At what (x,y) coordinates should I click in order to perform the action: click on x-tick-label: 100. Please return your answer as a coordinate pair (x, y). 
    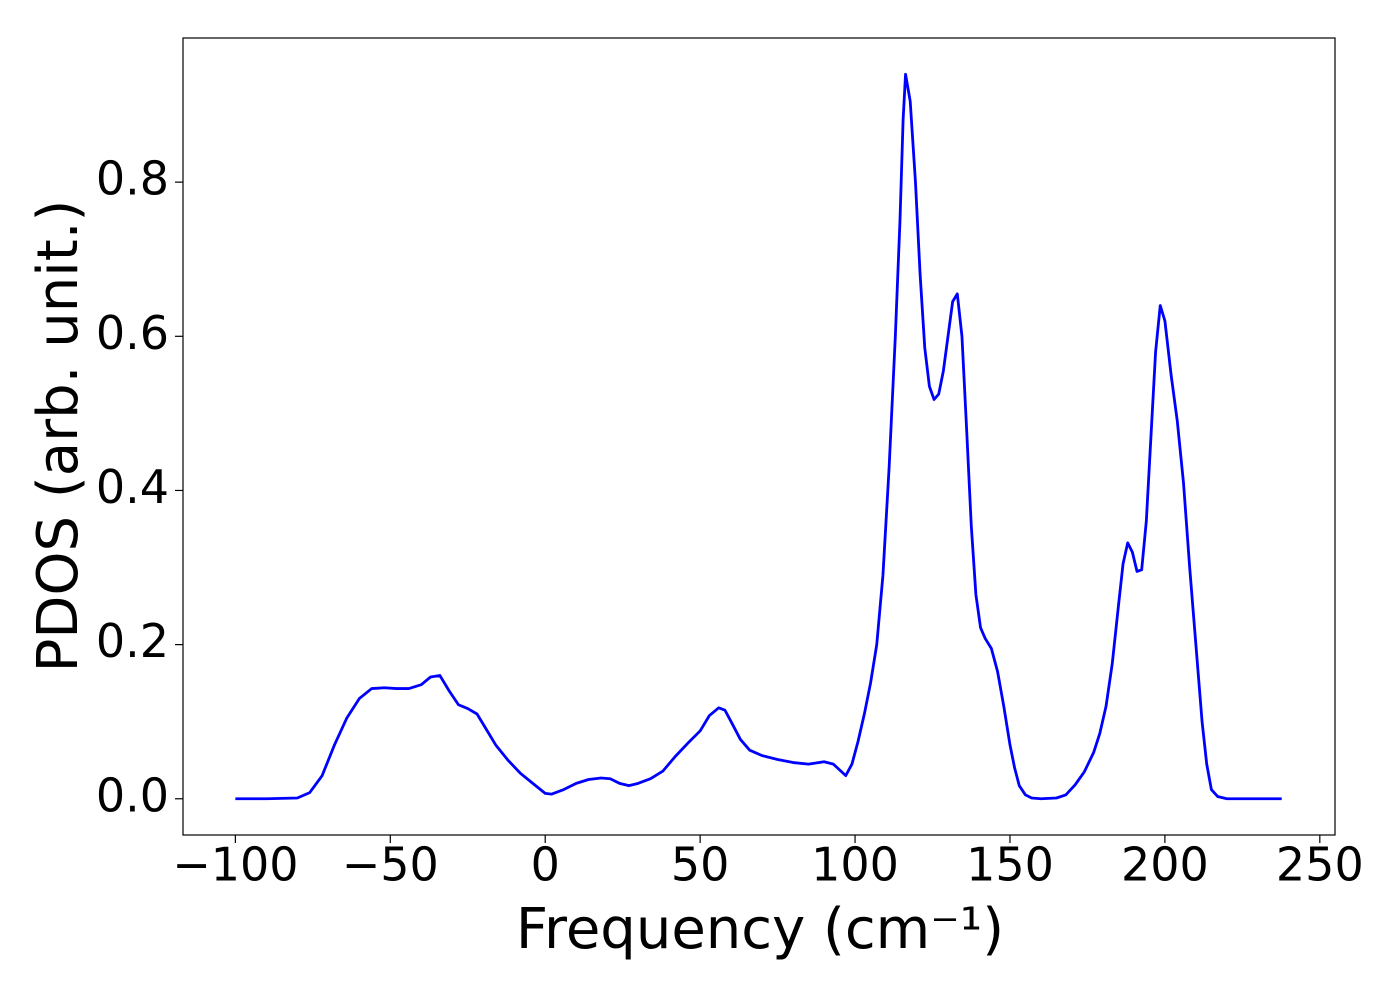
    Looking at the image, I should click on (855, 865).